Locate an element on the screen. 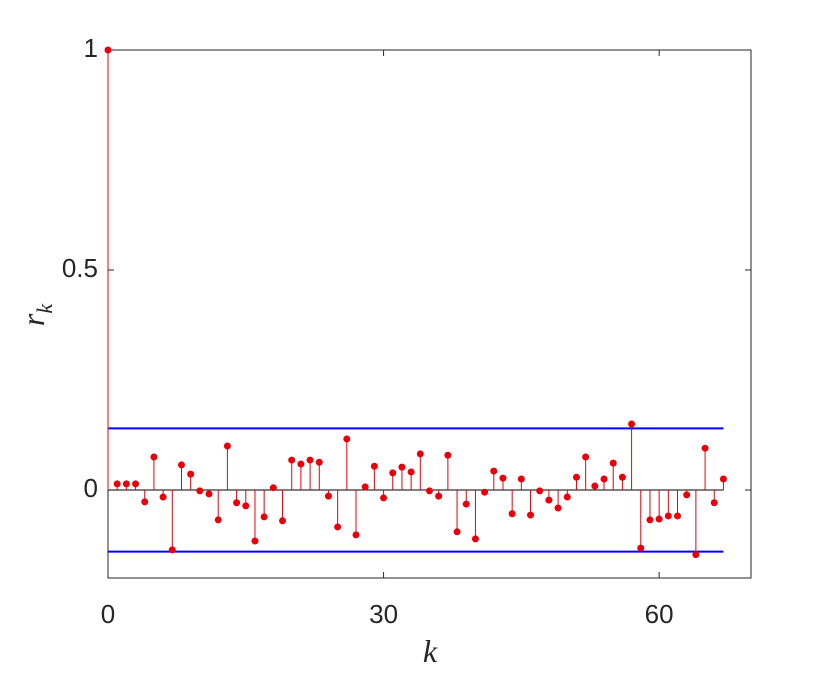 The width and height of the screenshot is (830, 678). y-tick-label: 0 is located at coordinates (91, 488).